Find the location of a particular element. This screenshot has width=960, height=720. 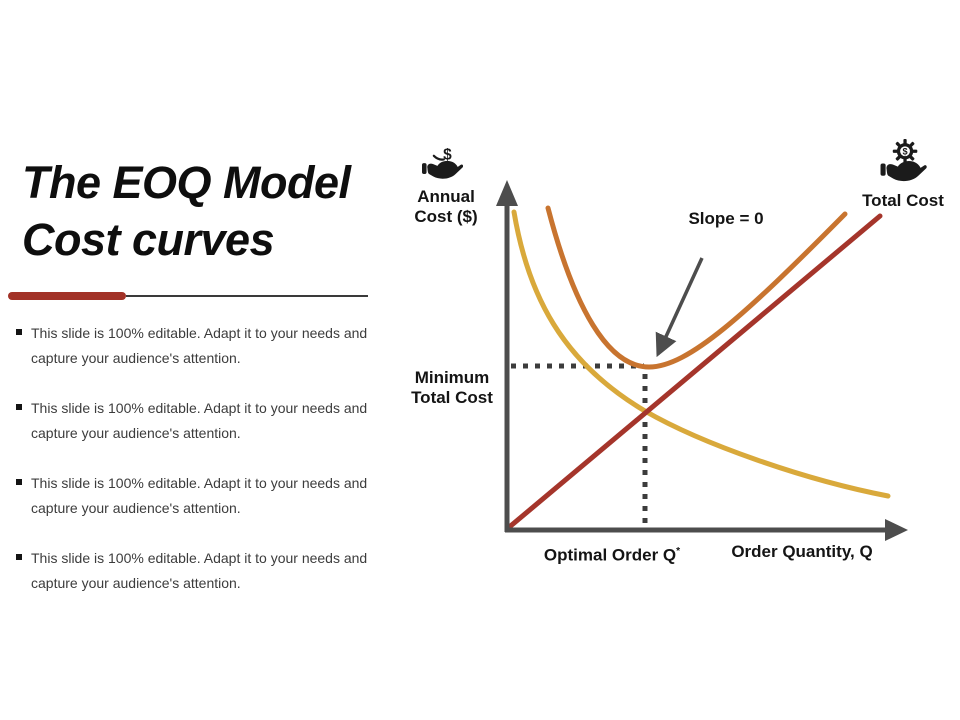

divider-accent-bar is located at coordinates (67, 296).